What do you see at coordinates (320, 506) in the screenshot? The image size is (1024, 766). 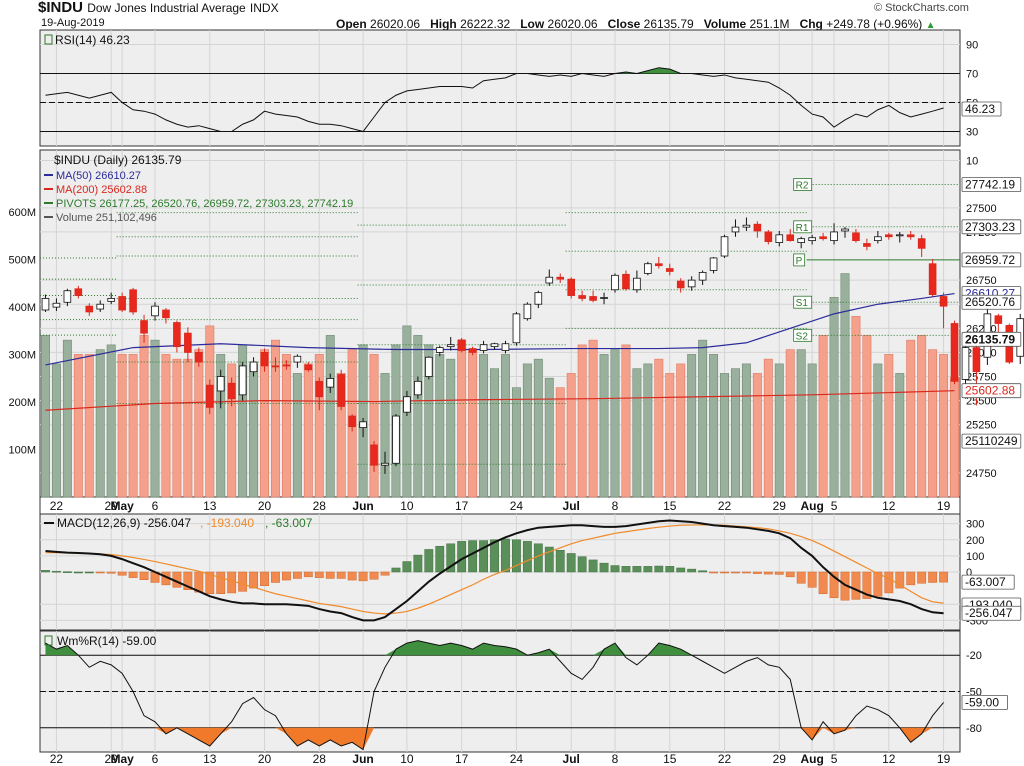 I see `x-tick-label: 28` at bounding box center [320, 506].